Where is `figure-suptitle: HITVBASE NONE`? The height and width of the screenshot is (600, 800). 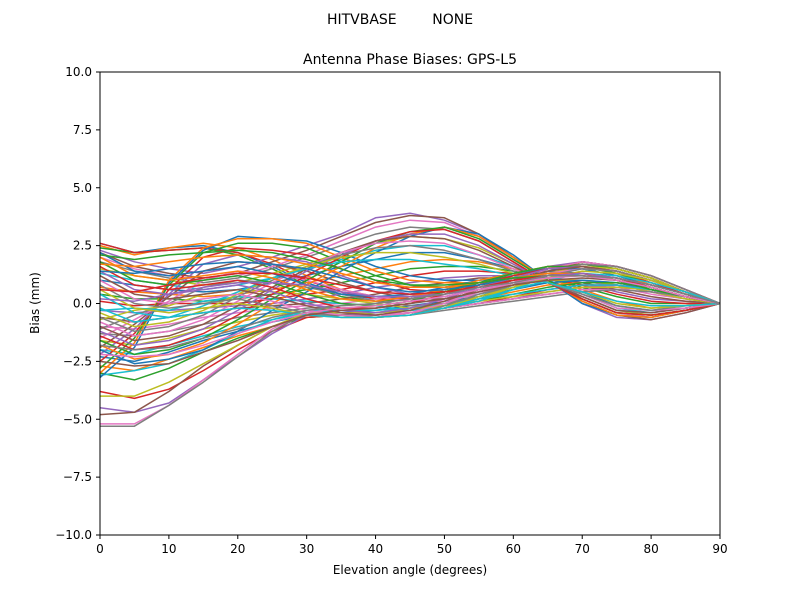
figure-suptitle: HITVBASE NONE is located at coordinates (400, 20).